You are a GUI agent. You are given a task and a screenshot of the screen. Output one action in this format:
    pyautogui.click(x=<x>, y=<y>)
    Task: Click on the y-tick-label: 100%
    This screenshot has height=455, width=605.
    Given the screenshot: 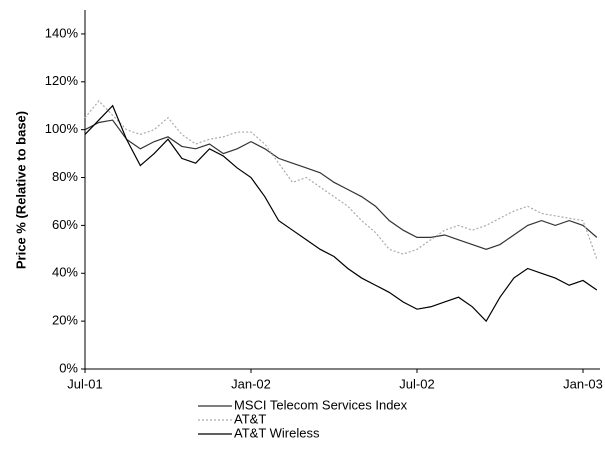 What is the action you would take?
    pyautogui.click(x=62, y=128)
    